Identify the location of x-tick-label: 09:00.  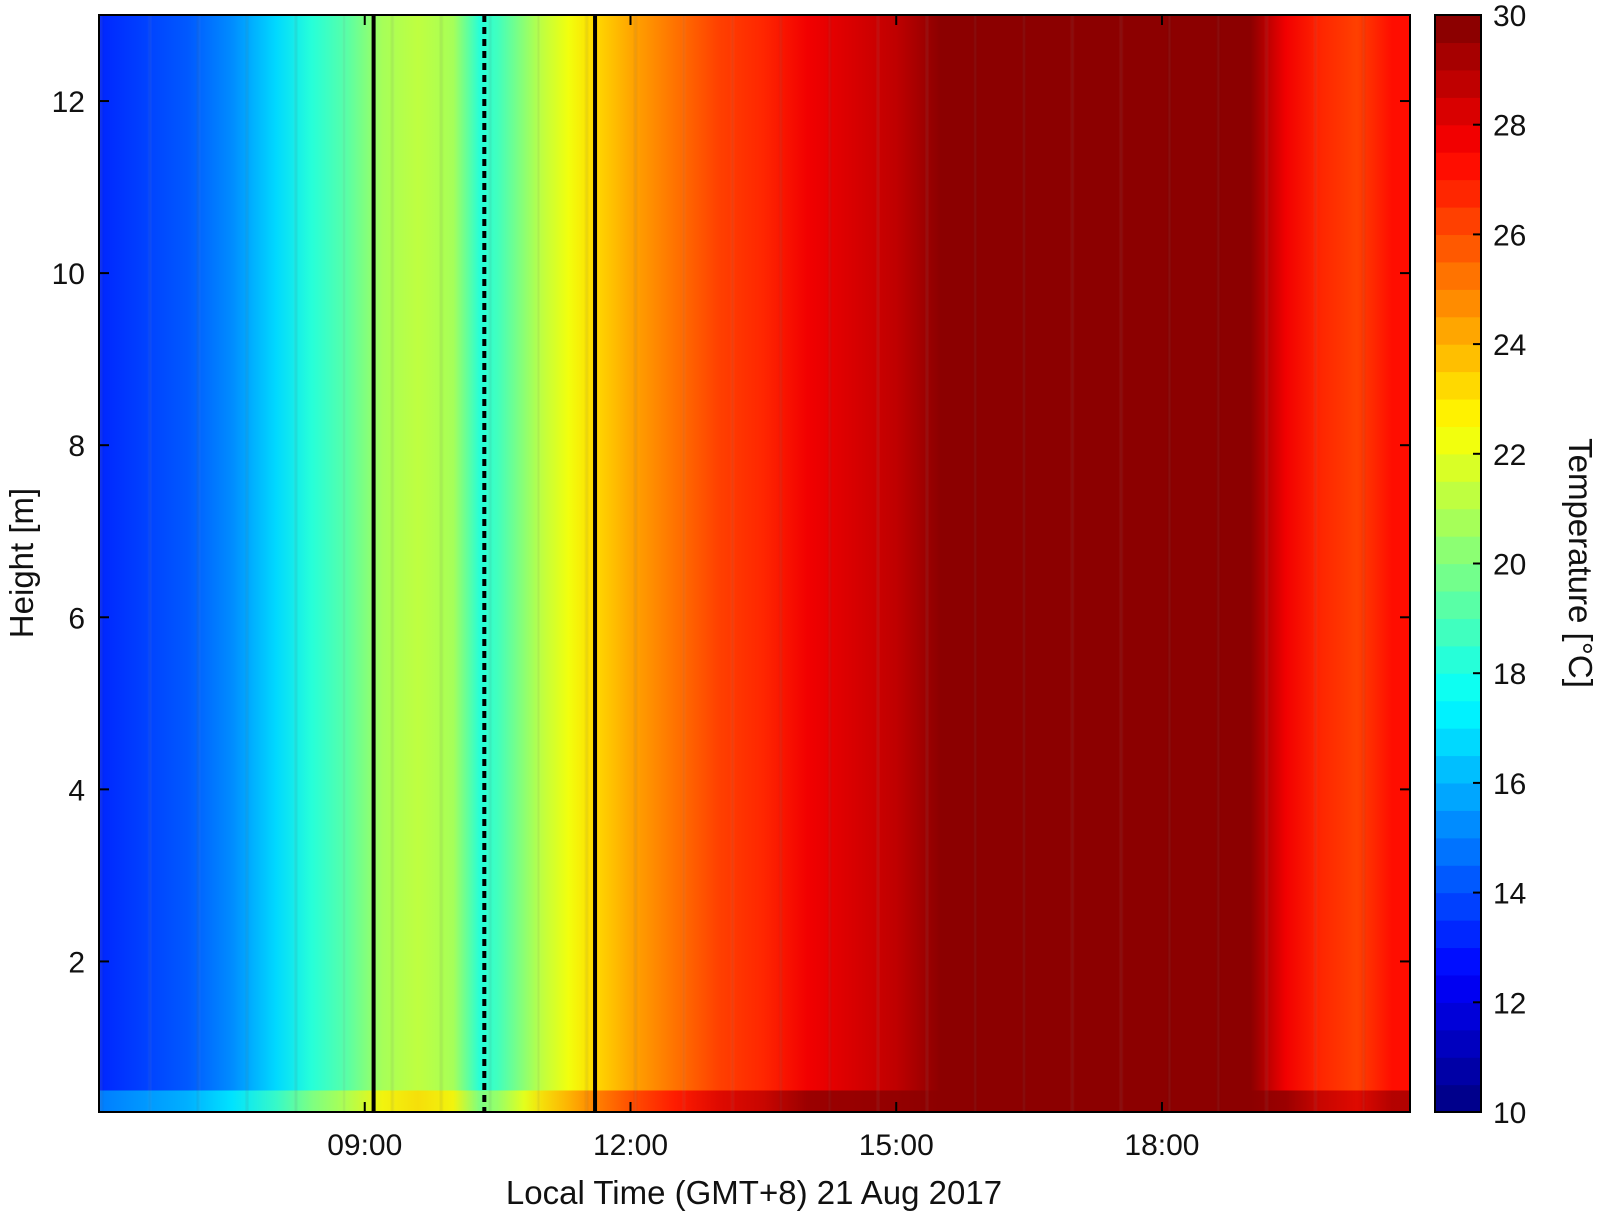
(364, 1145).